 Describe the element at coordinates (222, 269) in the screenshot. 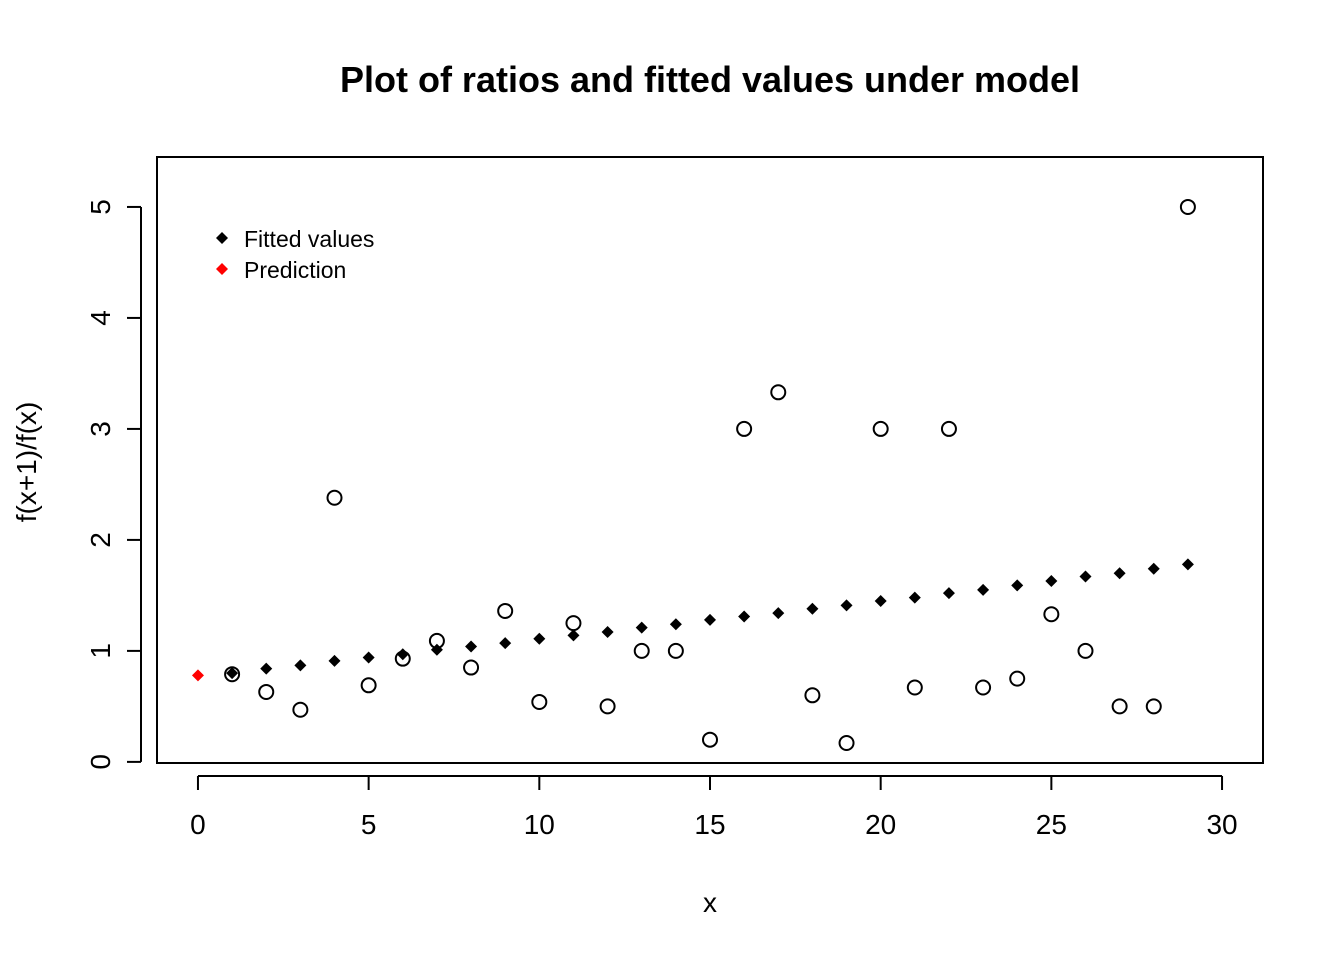

I see `legend-marker-prediction` at that location.